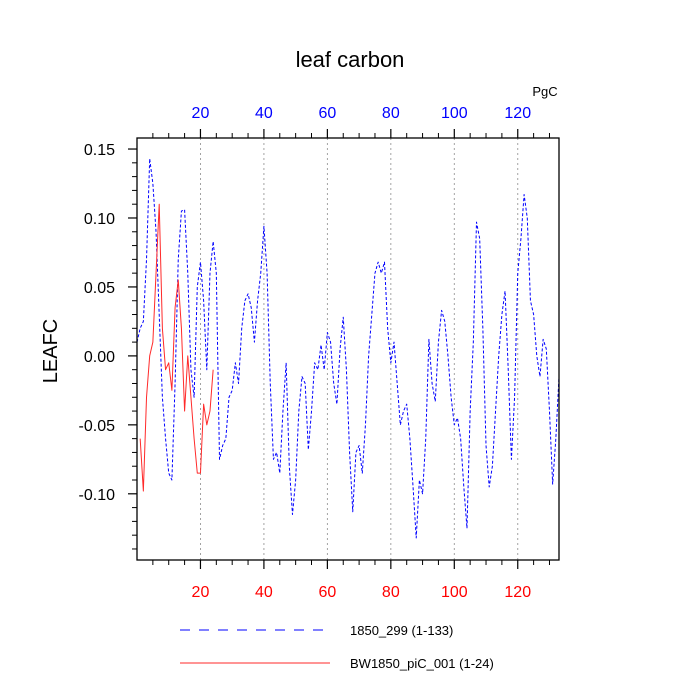  What do you see at coordinates (401, 630) in the screenshot?
I see `legend-label-1: 1850_299 (1-133)` at bounding box center [401, 630].